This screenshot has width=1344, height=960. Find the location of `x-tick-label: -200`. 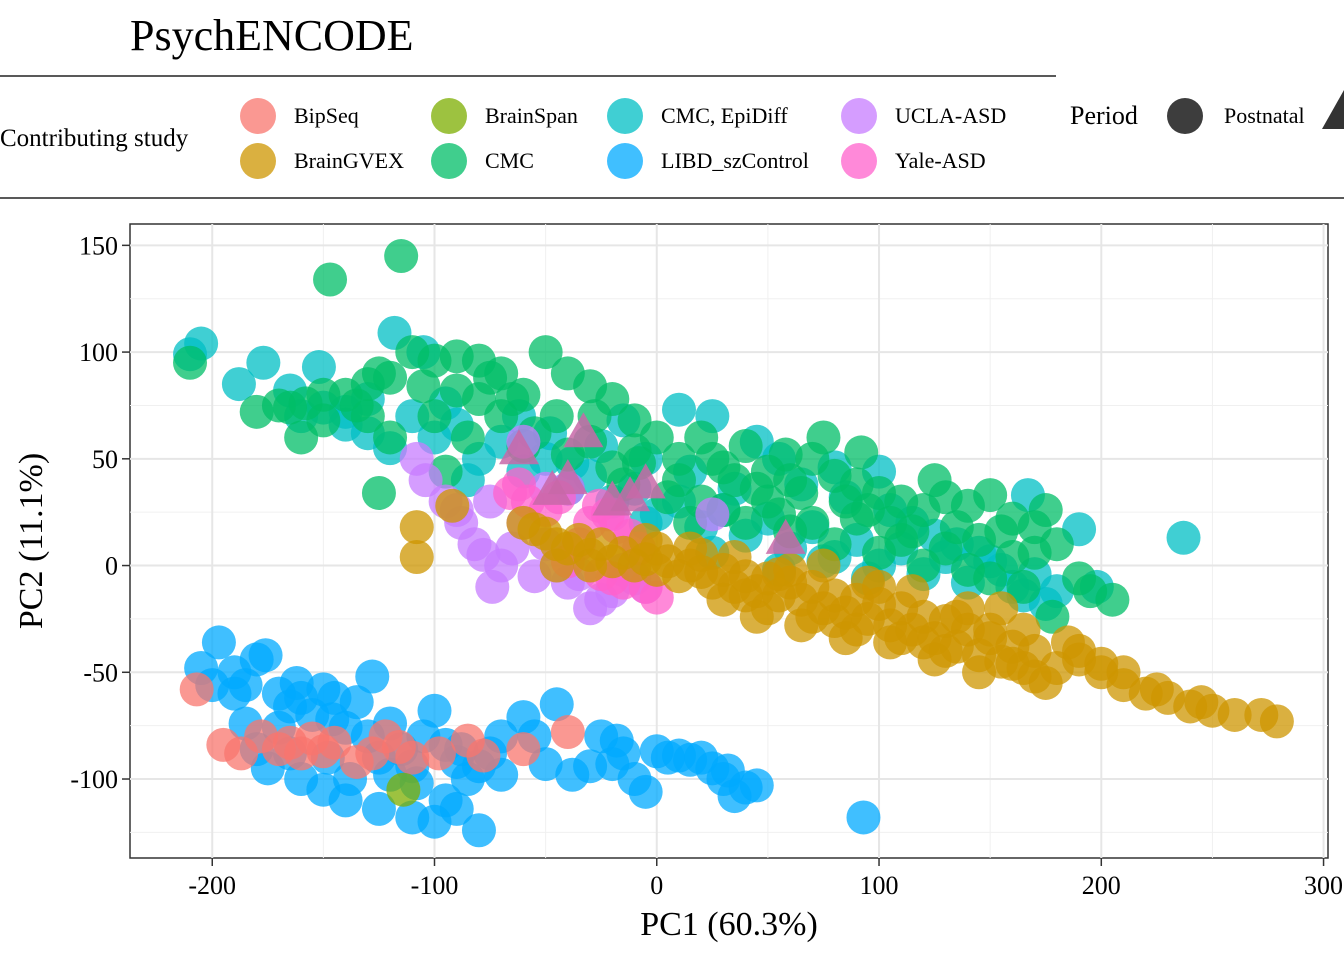

x-tick-label: -200 is located at coordinates (212, 885).